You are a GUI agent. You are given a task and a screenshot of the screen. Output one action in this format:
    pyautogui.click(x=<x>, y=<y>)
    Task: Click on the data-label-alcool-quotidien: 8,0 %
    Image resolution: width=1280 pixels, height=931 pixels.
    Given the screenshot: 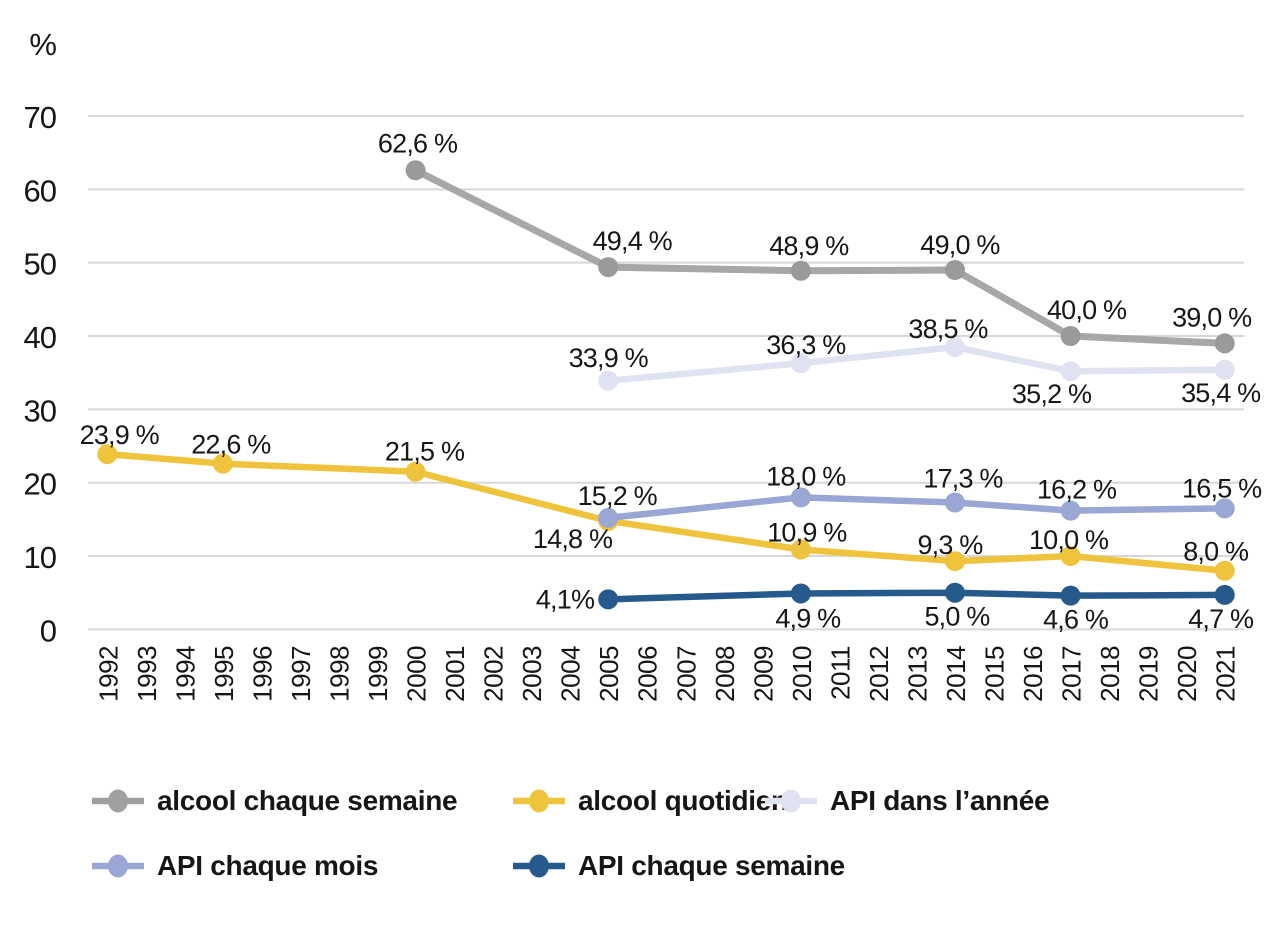 What is the action you would take?
    pyautogui.click(x=1216, y=552)
    